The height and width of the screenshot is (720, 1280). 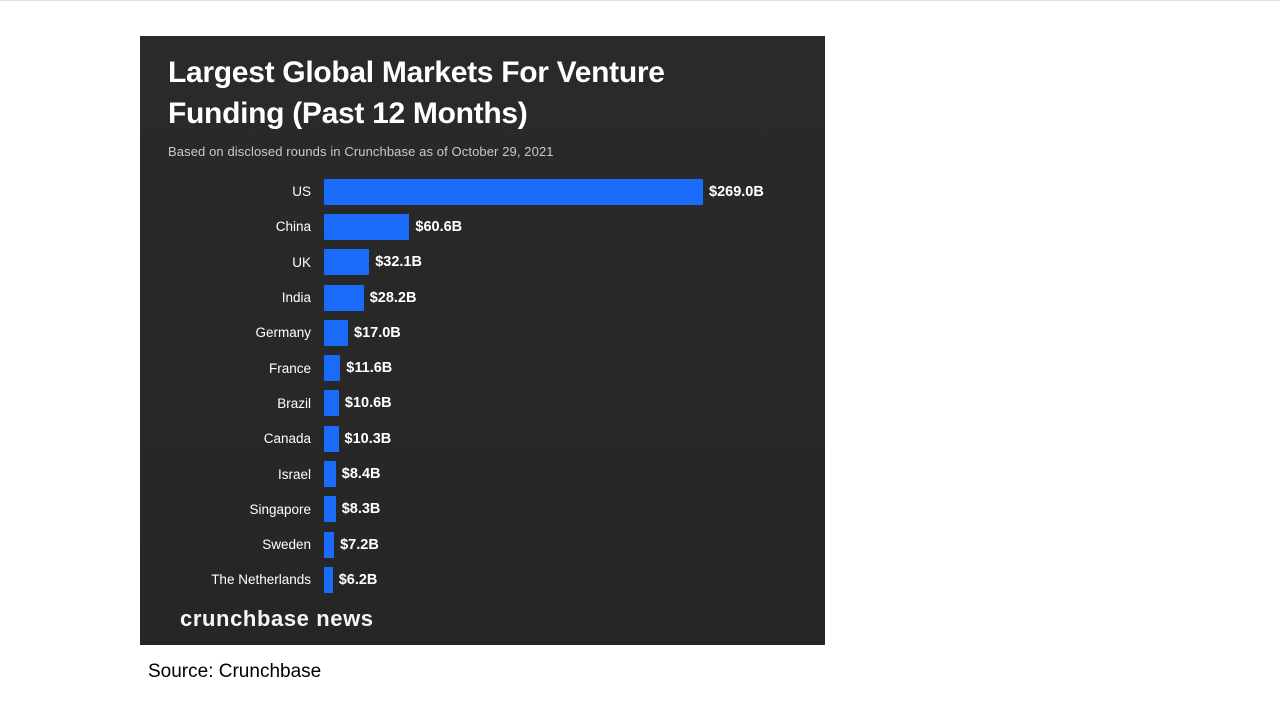 I want to click on bar-area: $60.6B, so click(x=574, y=226).